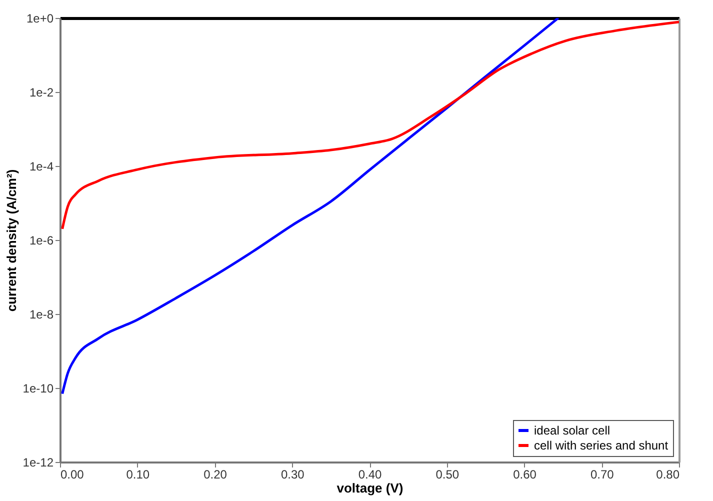 The height and width of the screenshot is (501, 713). I want to click on x-tick-label: 0.40, so click(370, 475).